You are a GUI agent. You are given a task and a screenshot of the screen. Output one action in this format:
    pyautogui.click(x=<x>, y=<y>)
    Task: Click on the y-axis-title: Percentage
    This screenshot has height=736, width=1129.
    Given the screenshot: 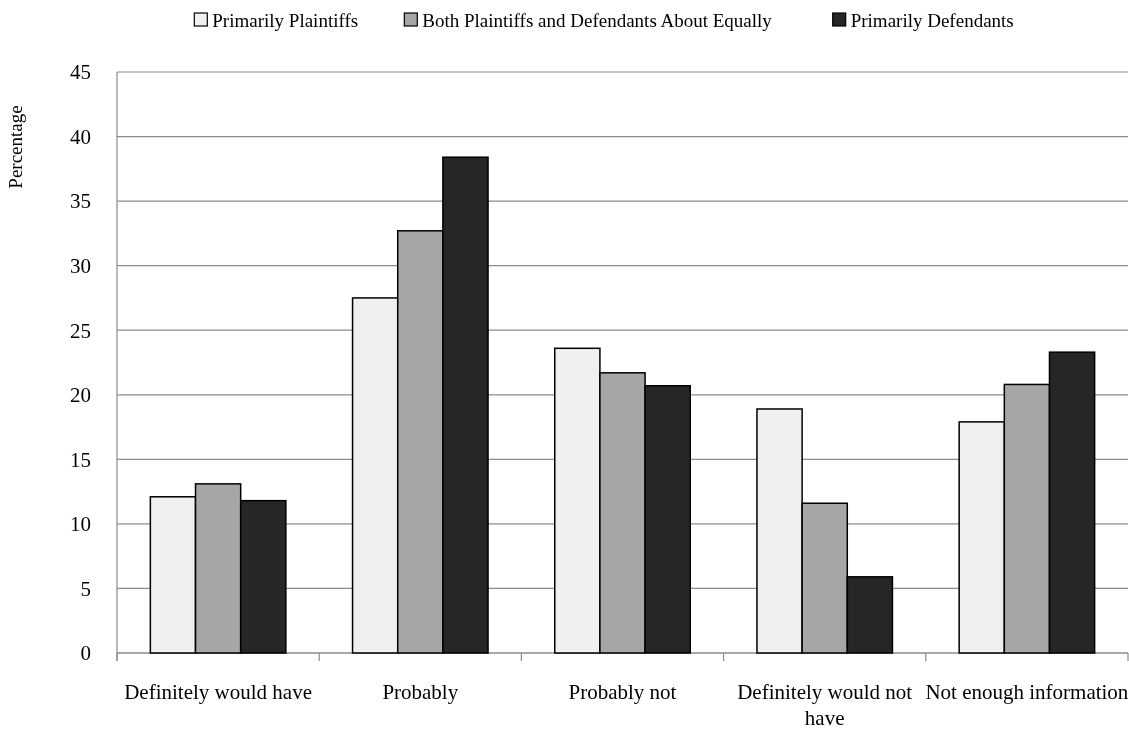 What is the action you would take?
    pyautogui.click(x=15, y=147)
    